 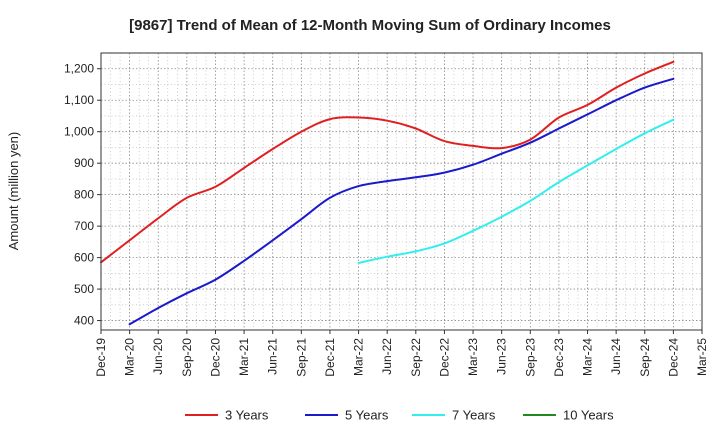 I want to click on x-tick-label: Dec-24, so click(x=673, y=357).